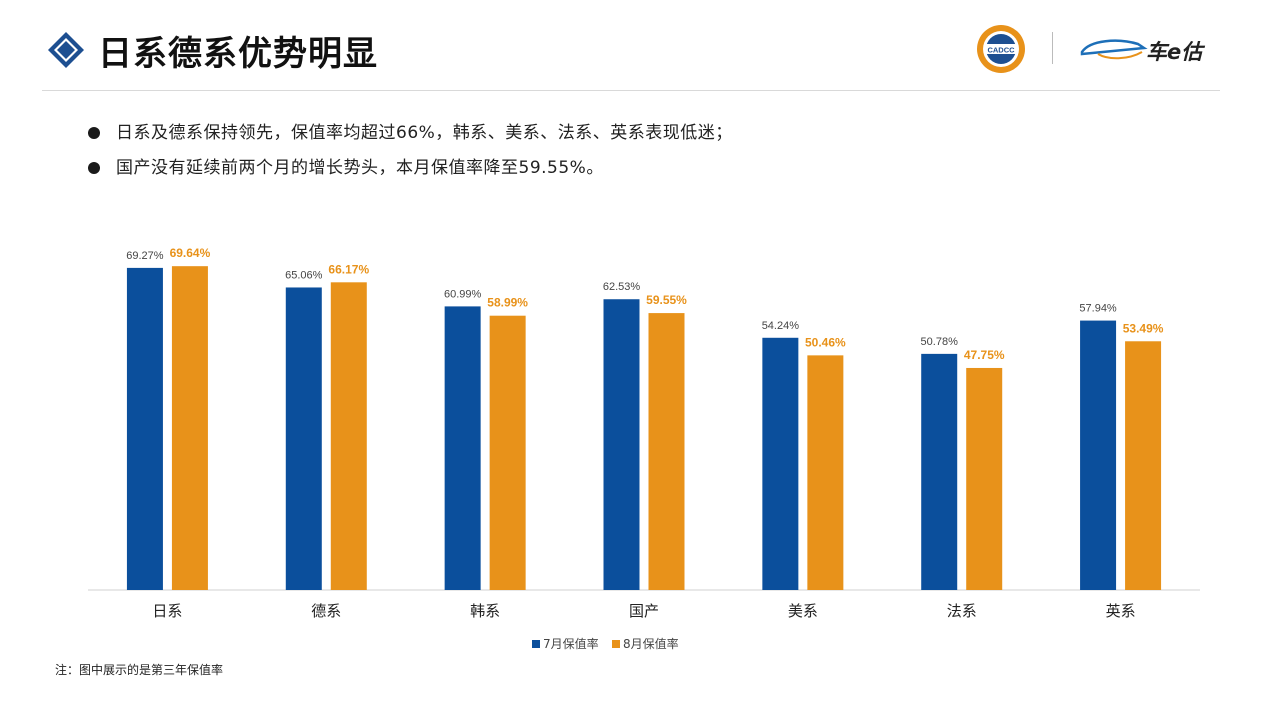 This screenshot has height=713, width=1267. Describe the element at coordinates (326, 611) in the screenshot. I see `x-tick-label: 德系` at that location.